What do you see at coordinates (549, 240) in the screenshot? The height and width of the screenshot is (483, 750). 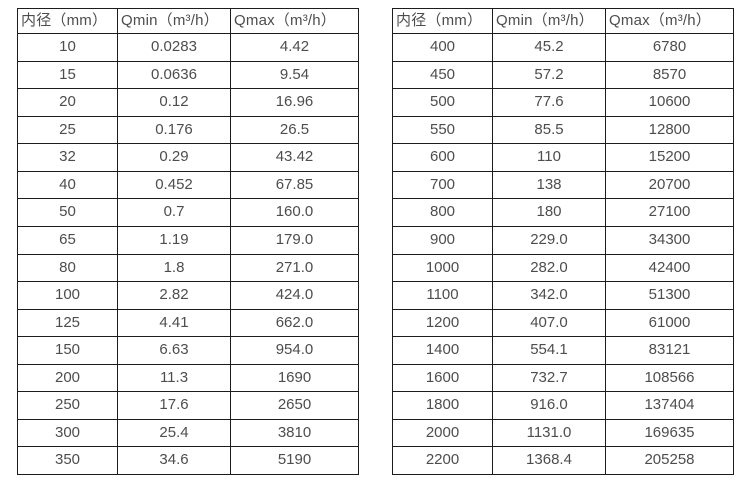 I see `table-cell: 229.0` at bounding box center [549, 240].